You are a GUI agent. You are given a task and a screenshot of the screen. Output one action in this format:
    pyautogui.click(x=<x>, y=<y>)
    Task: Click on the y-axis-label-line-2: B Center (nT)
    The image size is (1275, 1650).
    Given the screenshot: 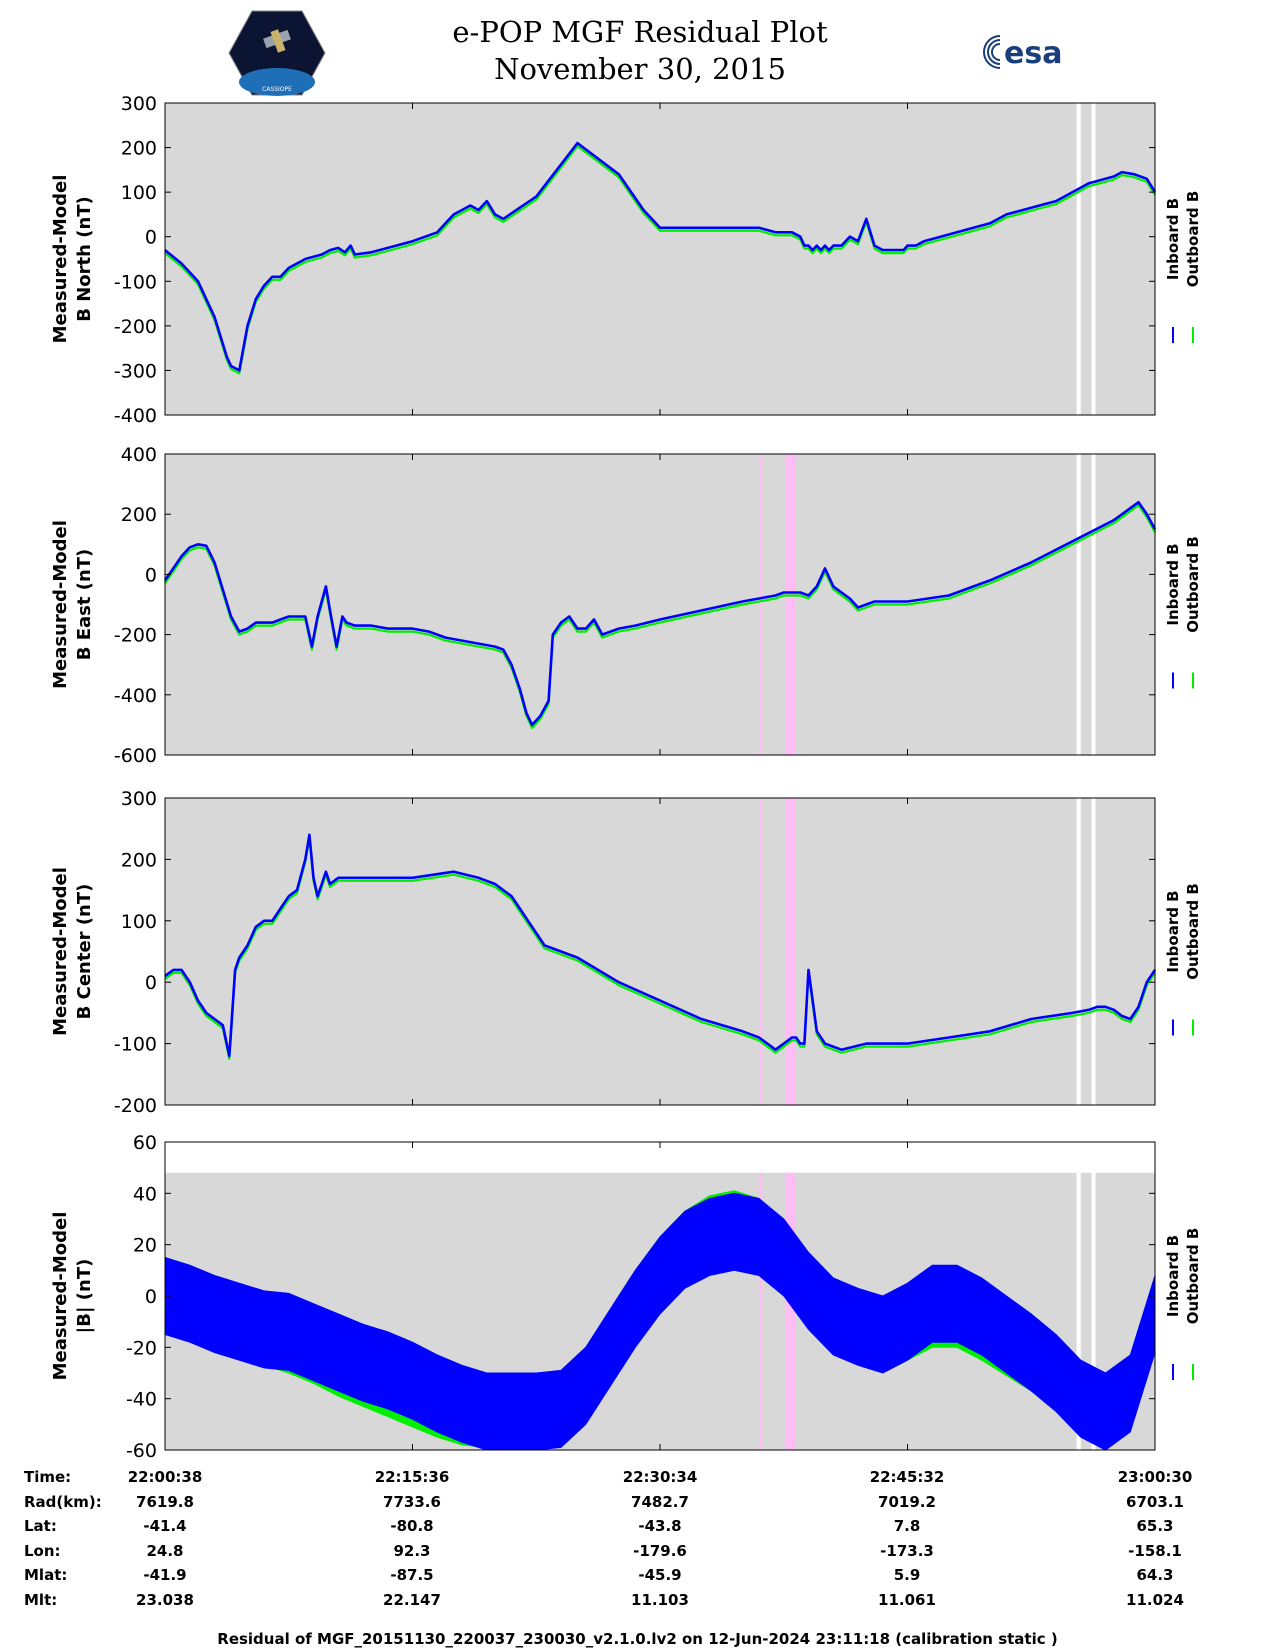 What is the action you would take?
    pyautogui.click(x=84, y=952)
    